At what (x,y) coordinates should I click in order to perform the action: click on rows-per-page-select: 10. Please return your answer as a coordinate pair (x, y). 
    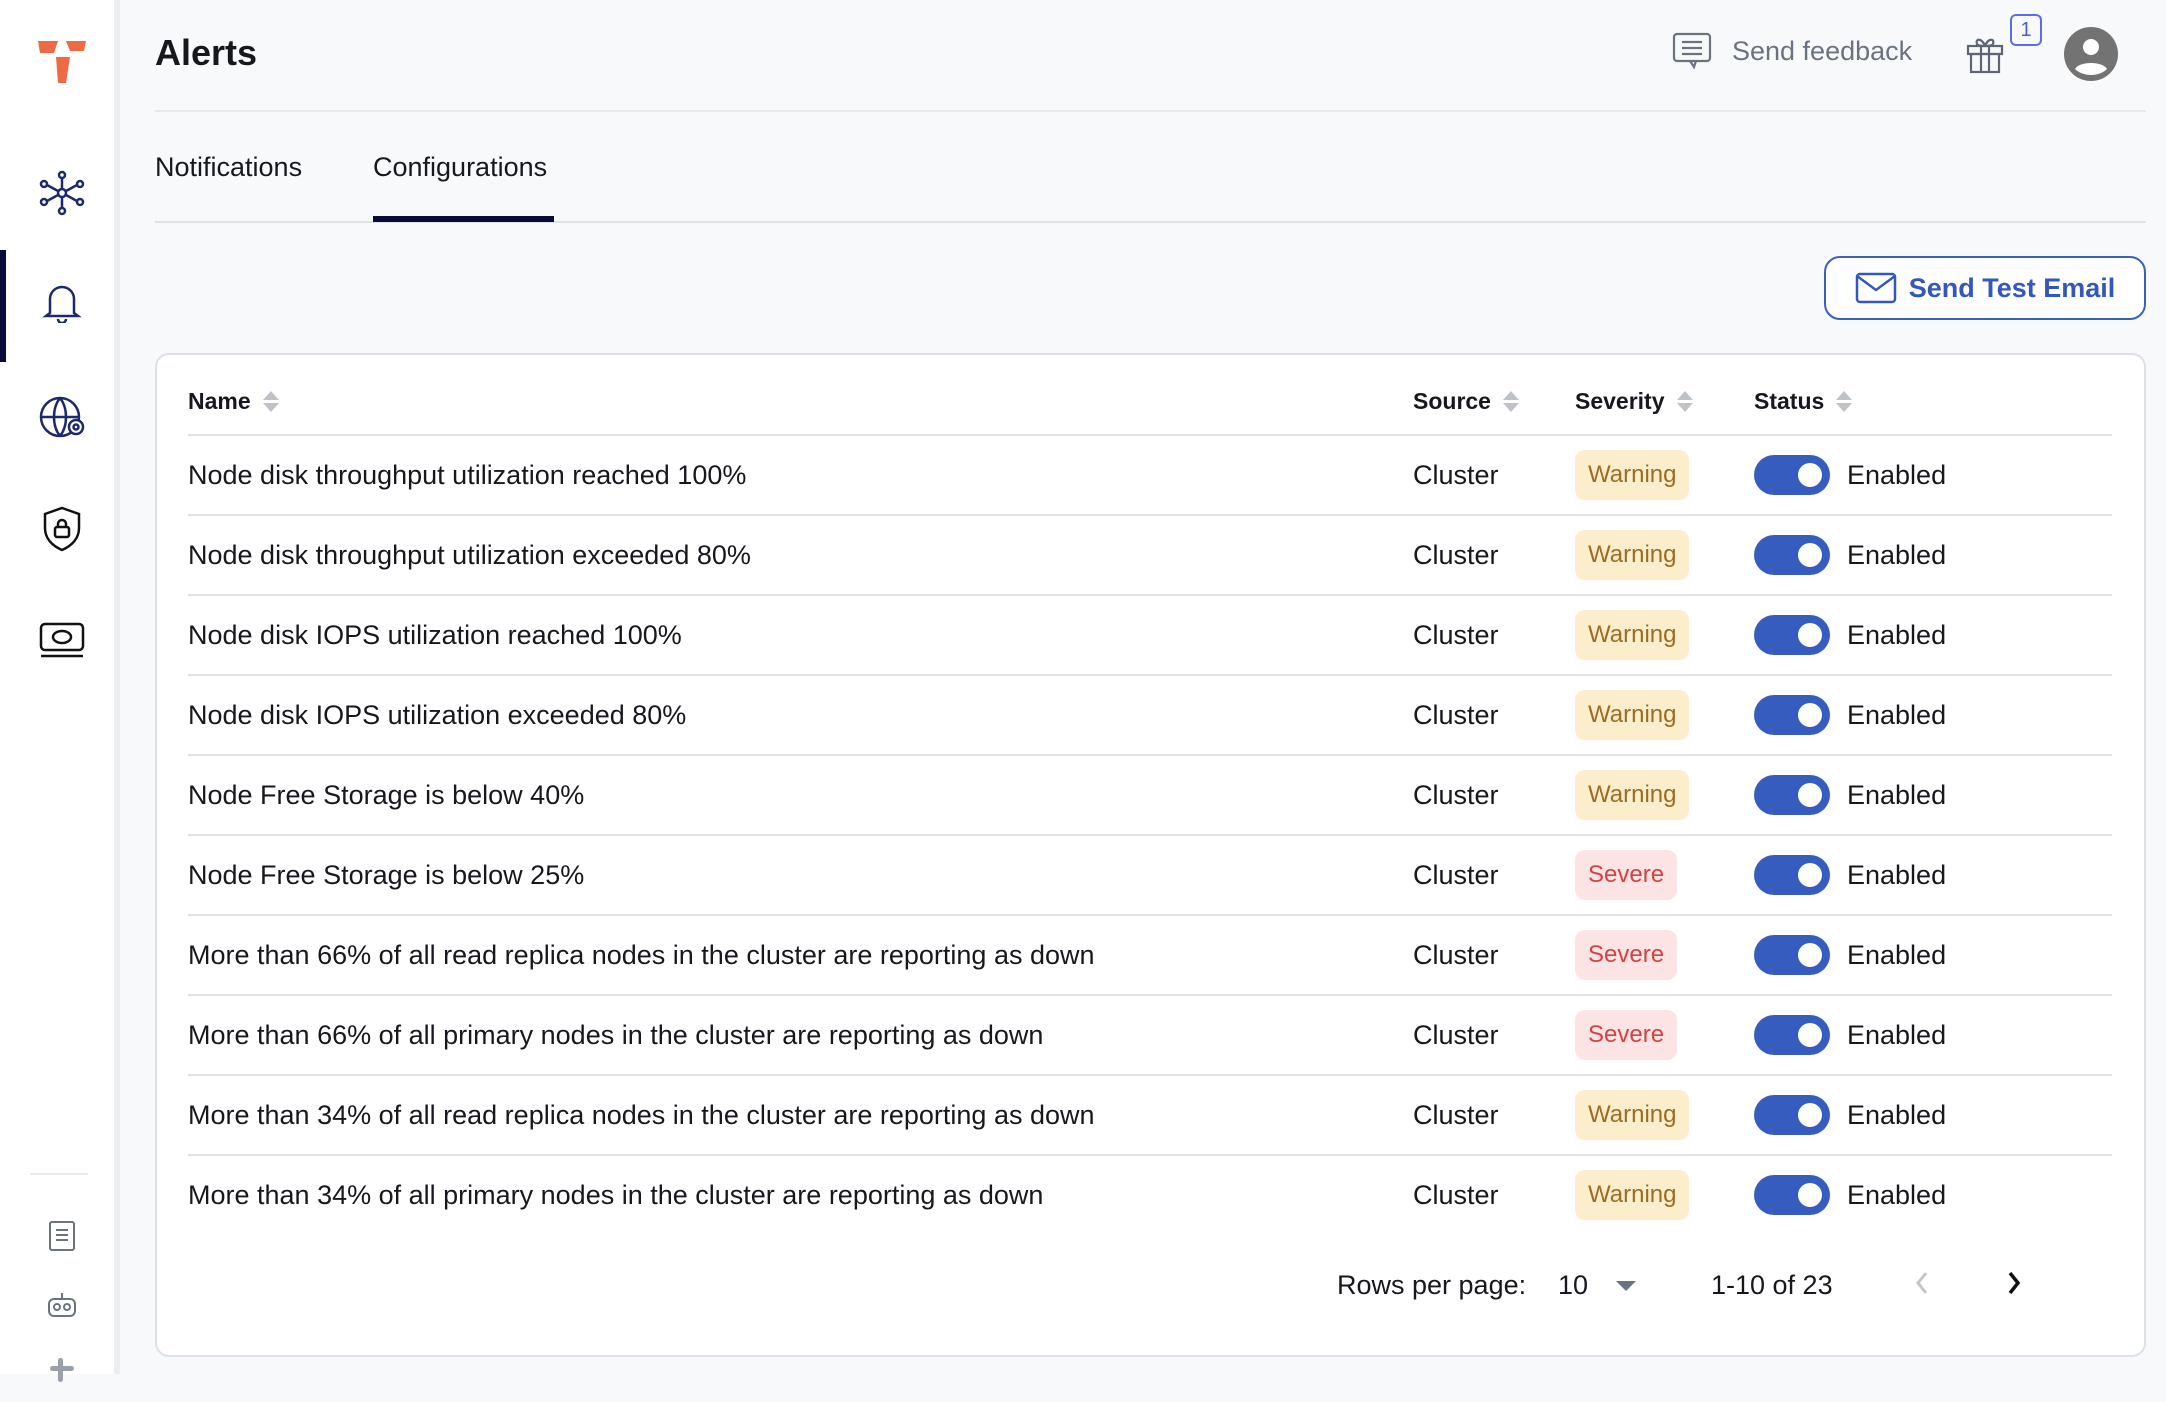
    Looking at the image, I should click on (1597, 1285).